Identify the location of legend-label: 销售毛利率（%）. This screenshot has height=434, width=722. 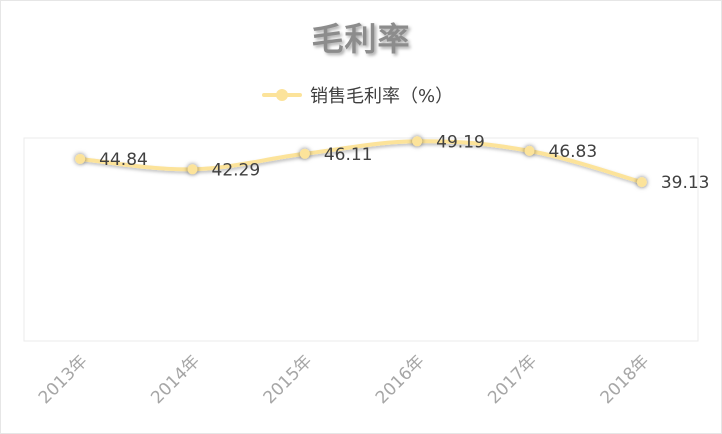
(382, 96).